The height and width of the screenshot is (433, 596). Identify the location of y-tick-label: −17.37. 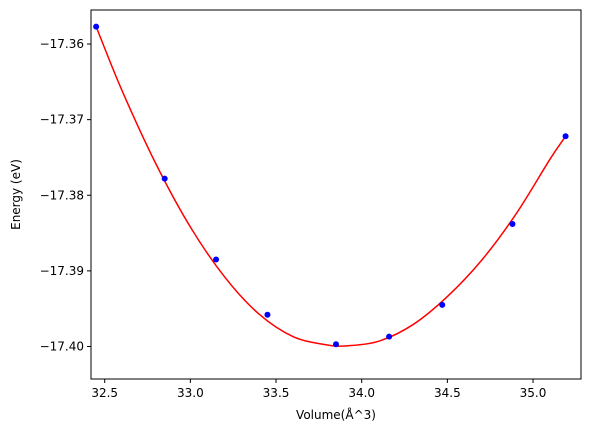
(62, 120).